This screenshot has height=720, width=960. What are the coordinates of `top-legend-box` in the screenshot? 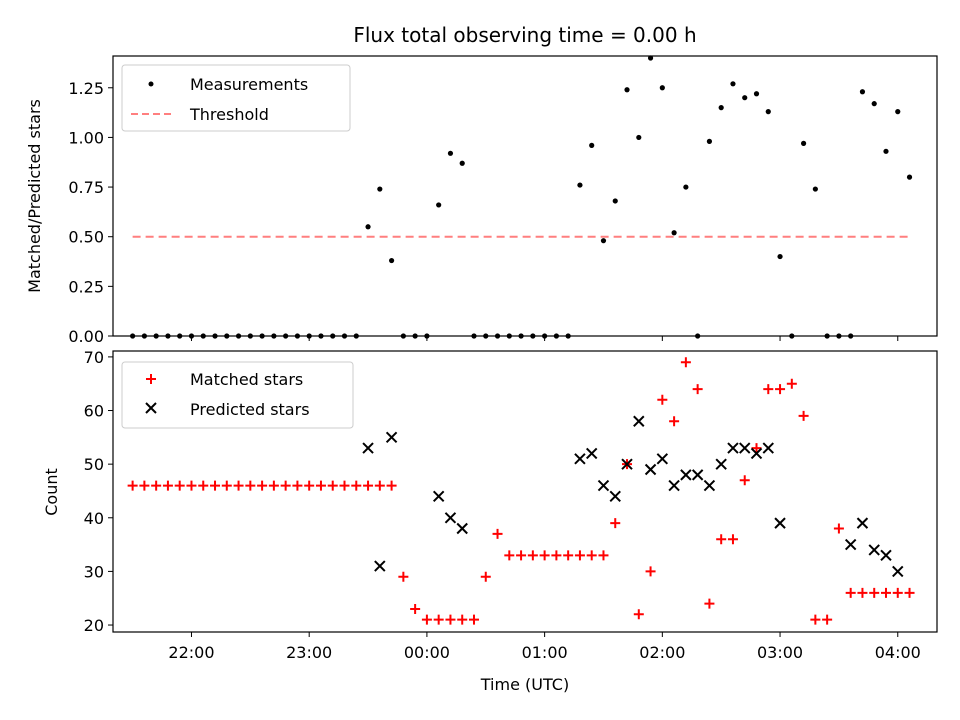 It's located at (236, 98).